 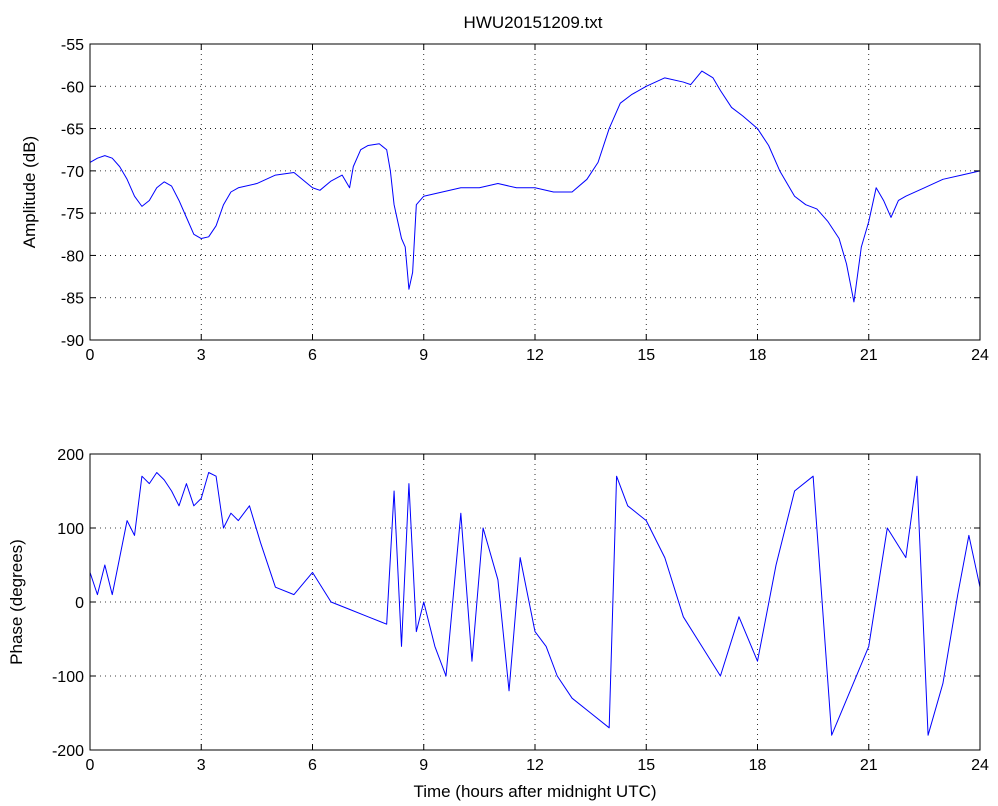 I want to click on amplitude-y-tick-label: -85, so click(x=72, y=299).